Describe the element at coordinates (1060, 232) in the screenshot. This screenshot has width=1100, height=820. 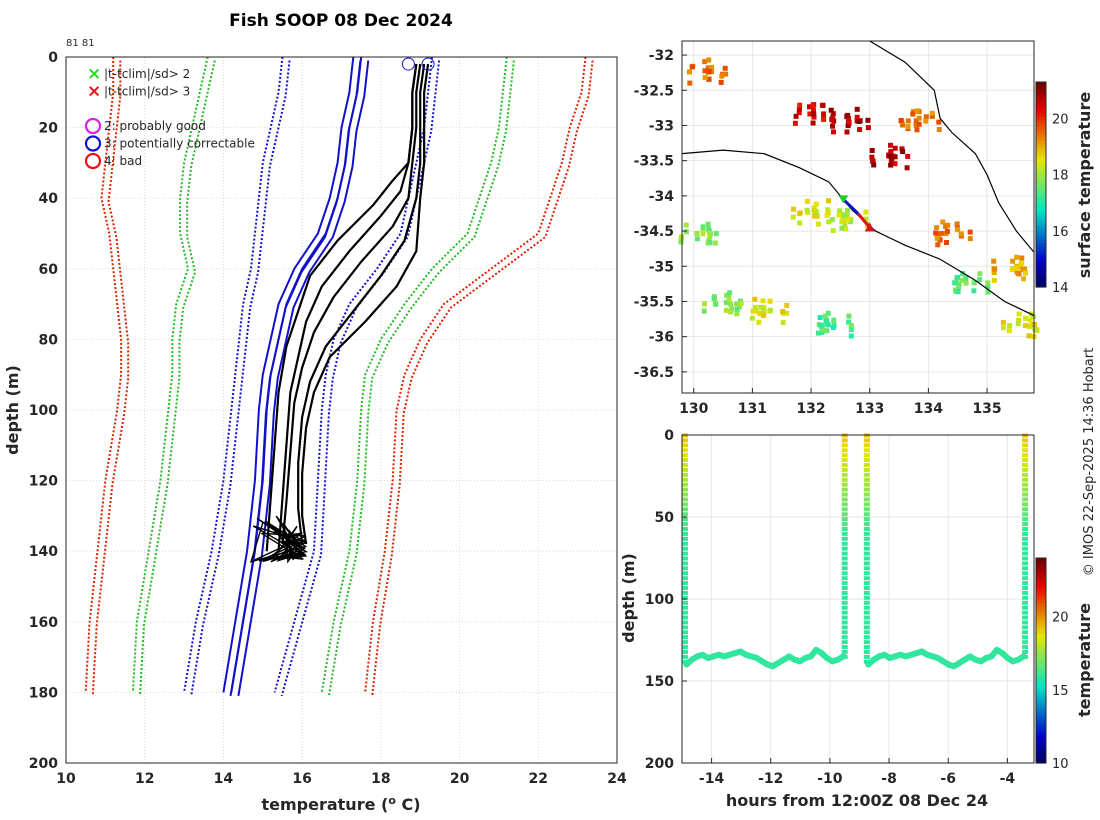
I see `colorbar-tick-label: 16` at that location.